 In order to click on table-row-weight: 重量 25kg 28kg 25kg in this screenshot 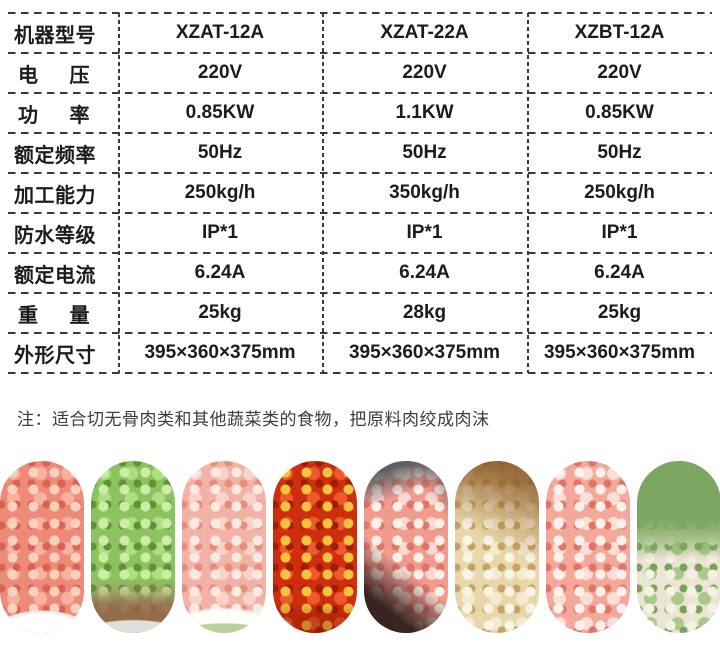, I will do `click(360, 312)`.